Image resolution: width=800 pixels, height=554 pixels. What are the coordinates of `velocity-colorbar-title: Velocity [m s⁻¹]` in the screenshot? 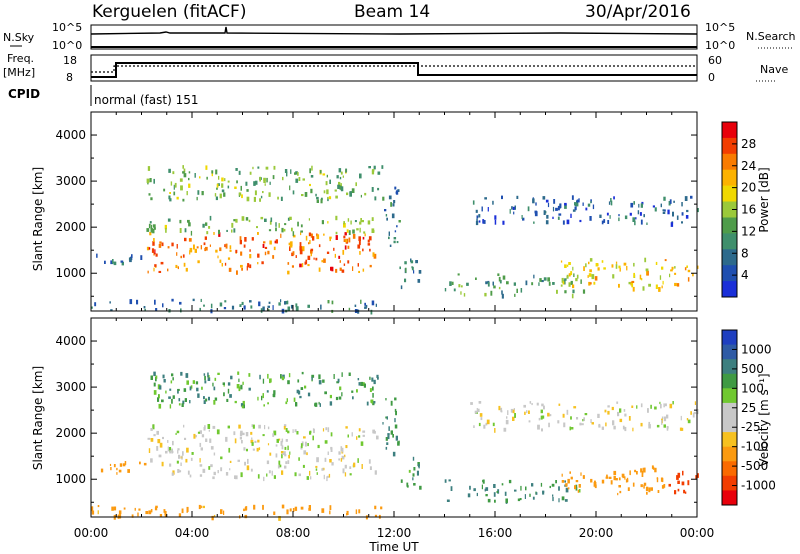 It's located at (764, 419).